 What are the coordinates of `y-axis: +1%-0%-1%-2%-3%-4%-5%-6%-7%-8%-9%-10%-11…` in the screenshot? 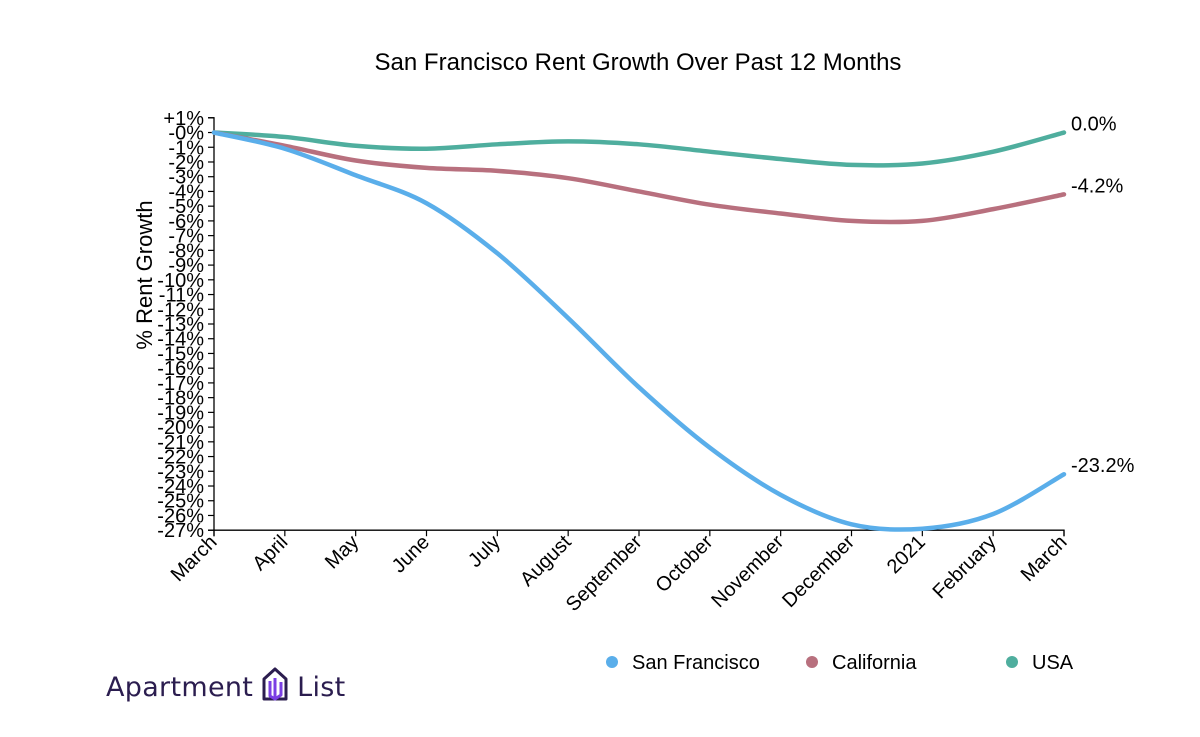 It's located at (185, 325).